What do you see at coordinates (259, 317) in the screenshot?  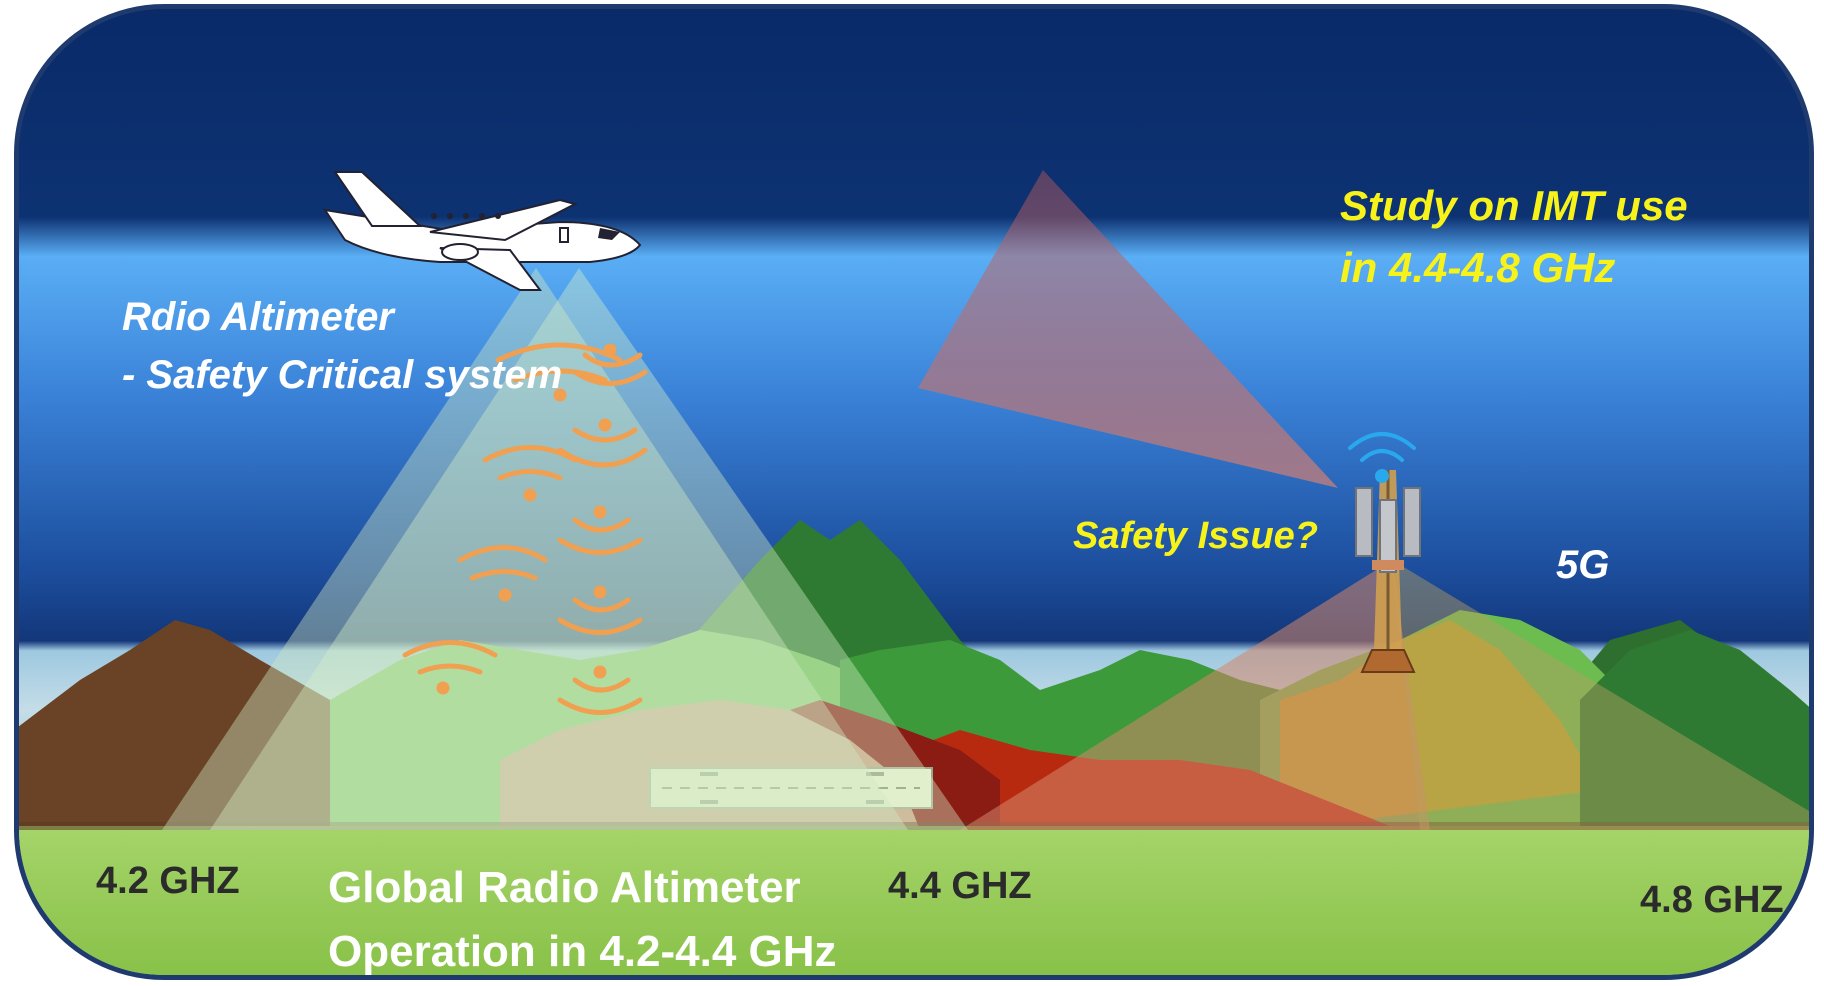 I see `radio-altimeter-title: Rdio Altimeter` at bounding box center [259, 317].